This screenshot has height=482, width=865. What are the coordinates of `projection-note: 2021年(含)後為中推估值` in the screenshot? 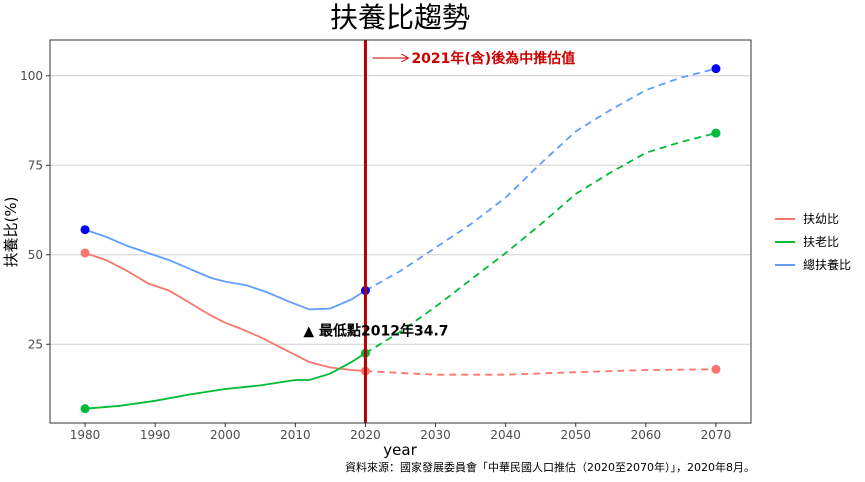 It's located at (493, 58).